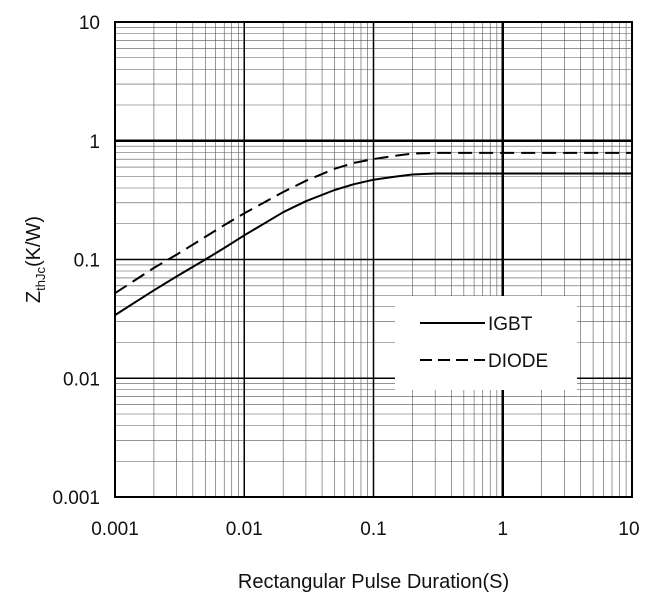  I want to click on y-tick-label: 0.1, so click(87, 261).